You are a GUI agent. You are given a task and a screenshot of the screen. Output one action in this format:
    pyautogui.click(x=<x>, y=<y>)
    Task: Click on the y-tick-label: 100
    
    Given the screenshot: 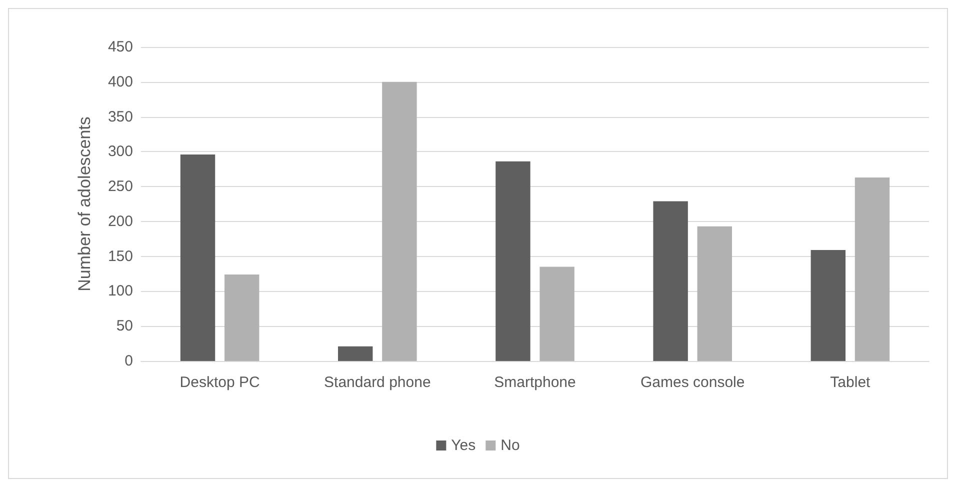 What is the action you would take?
    pyautogui.click(x=120, y=291)
    